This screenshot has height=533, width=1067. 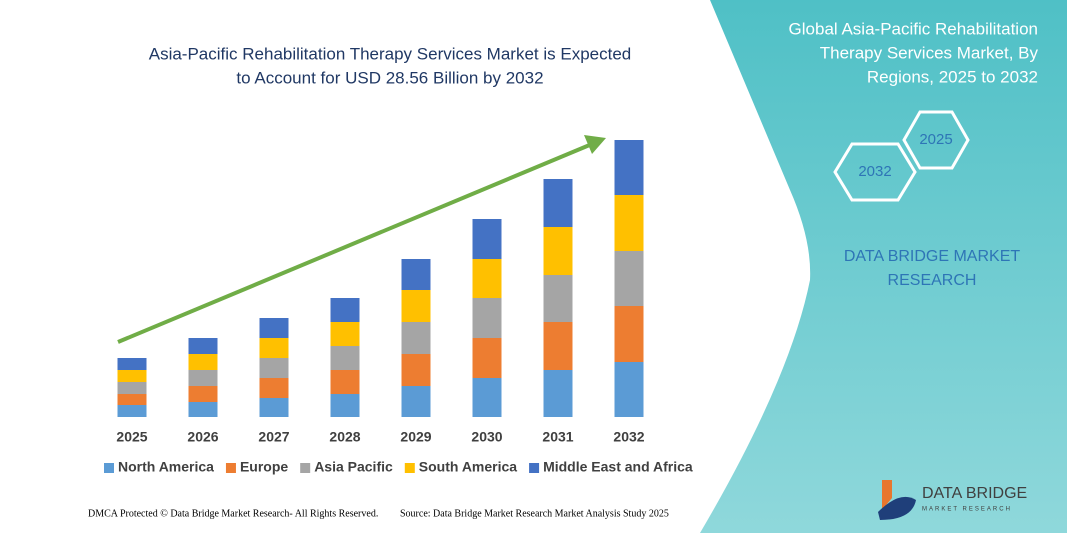 I want to click on legend-label: South America, so click(x=468, y=467).